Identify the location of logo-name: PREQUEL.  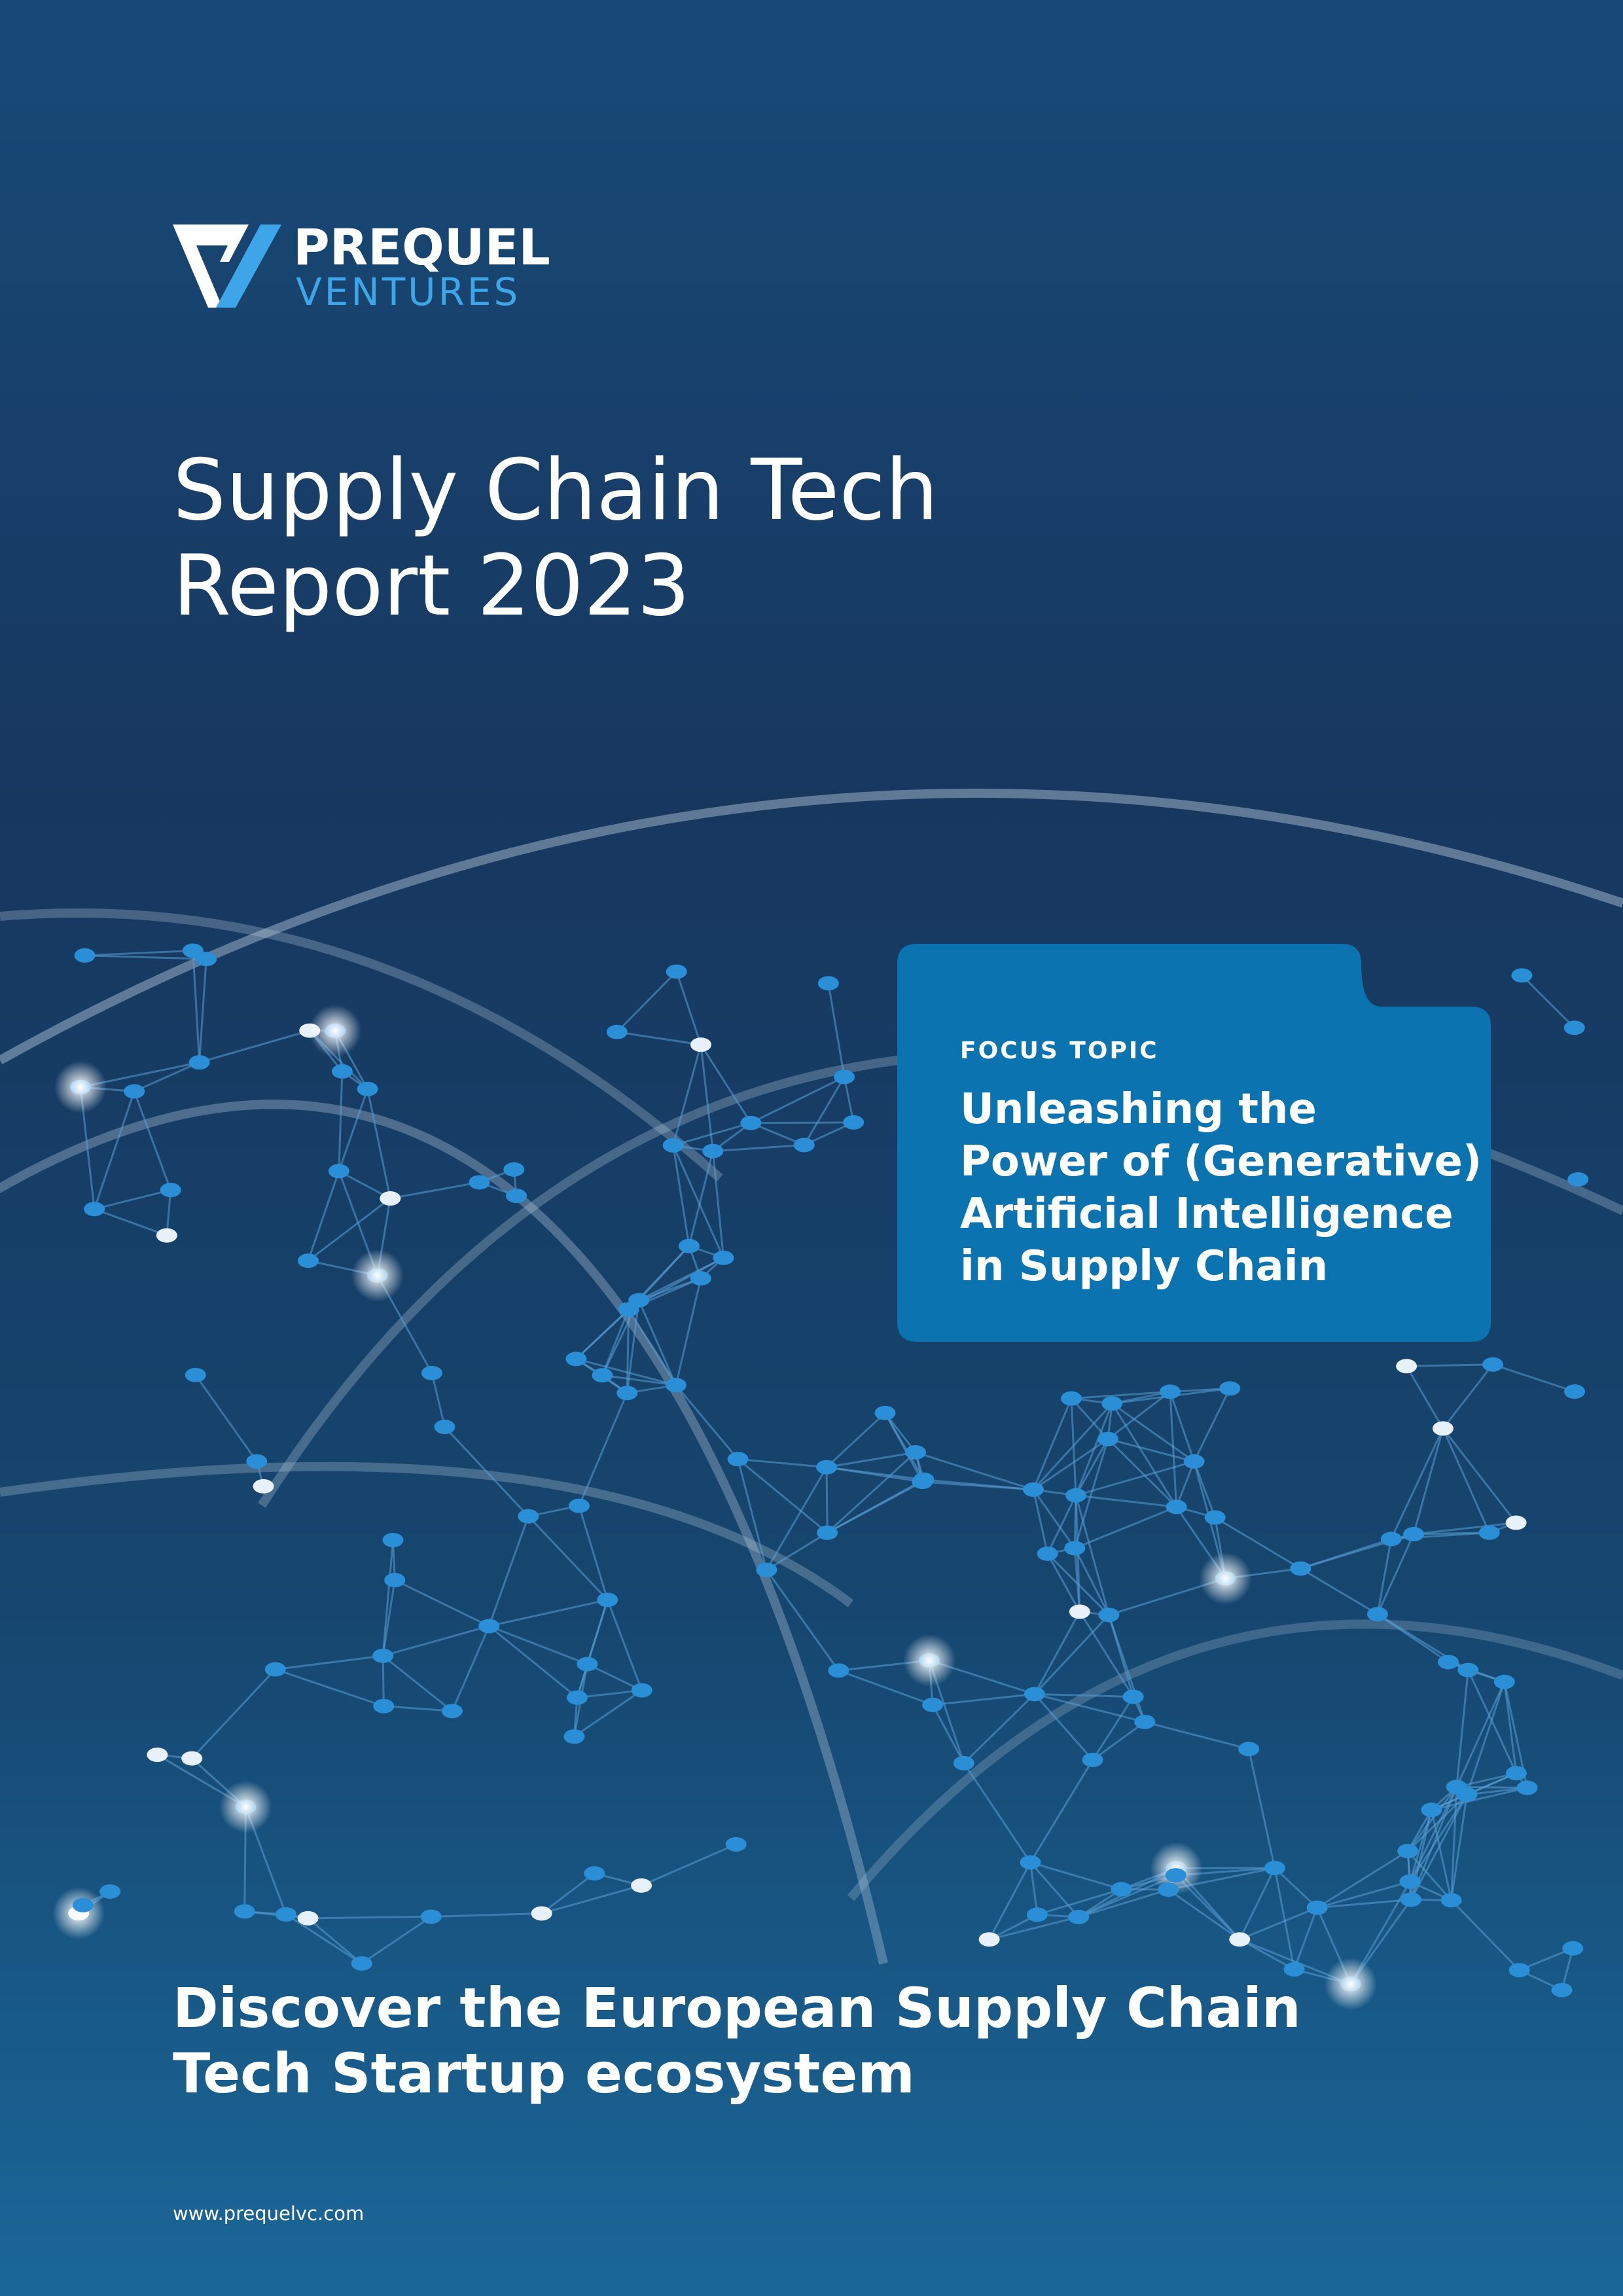
(422, 247).